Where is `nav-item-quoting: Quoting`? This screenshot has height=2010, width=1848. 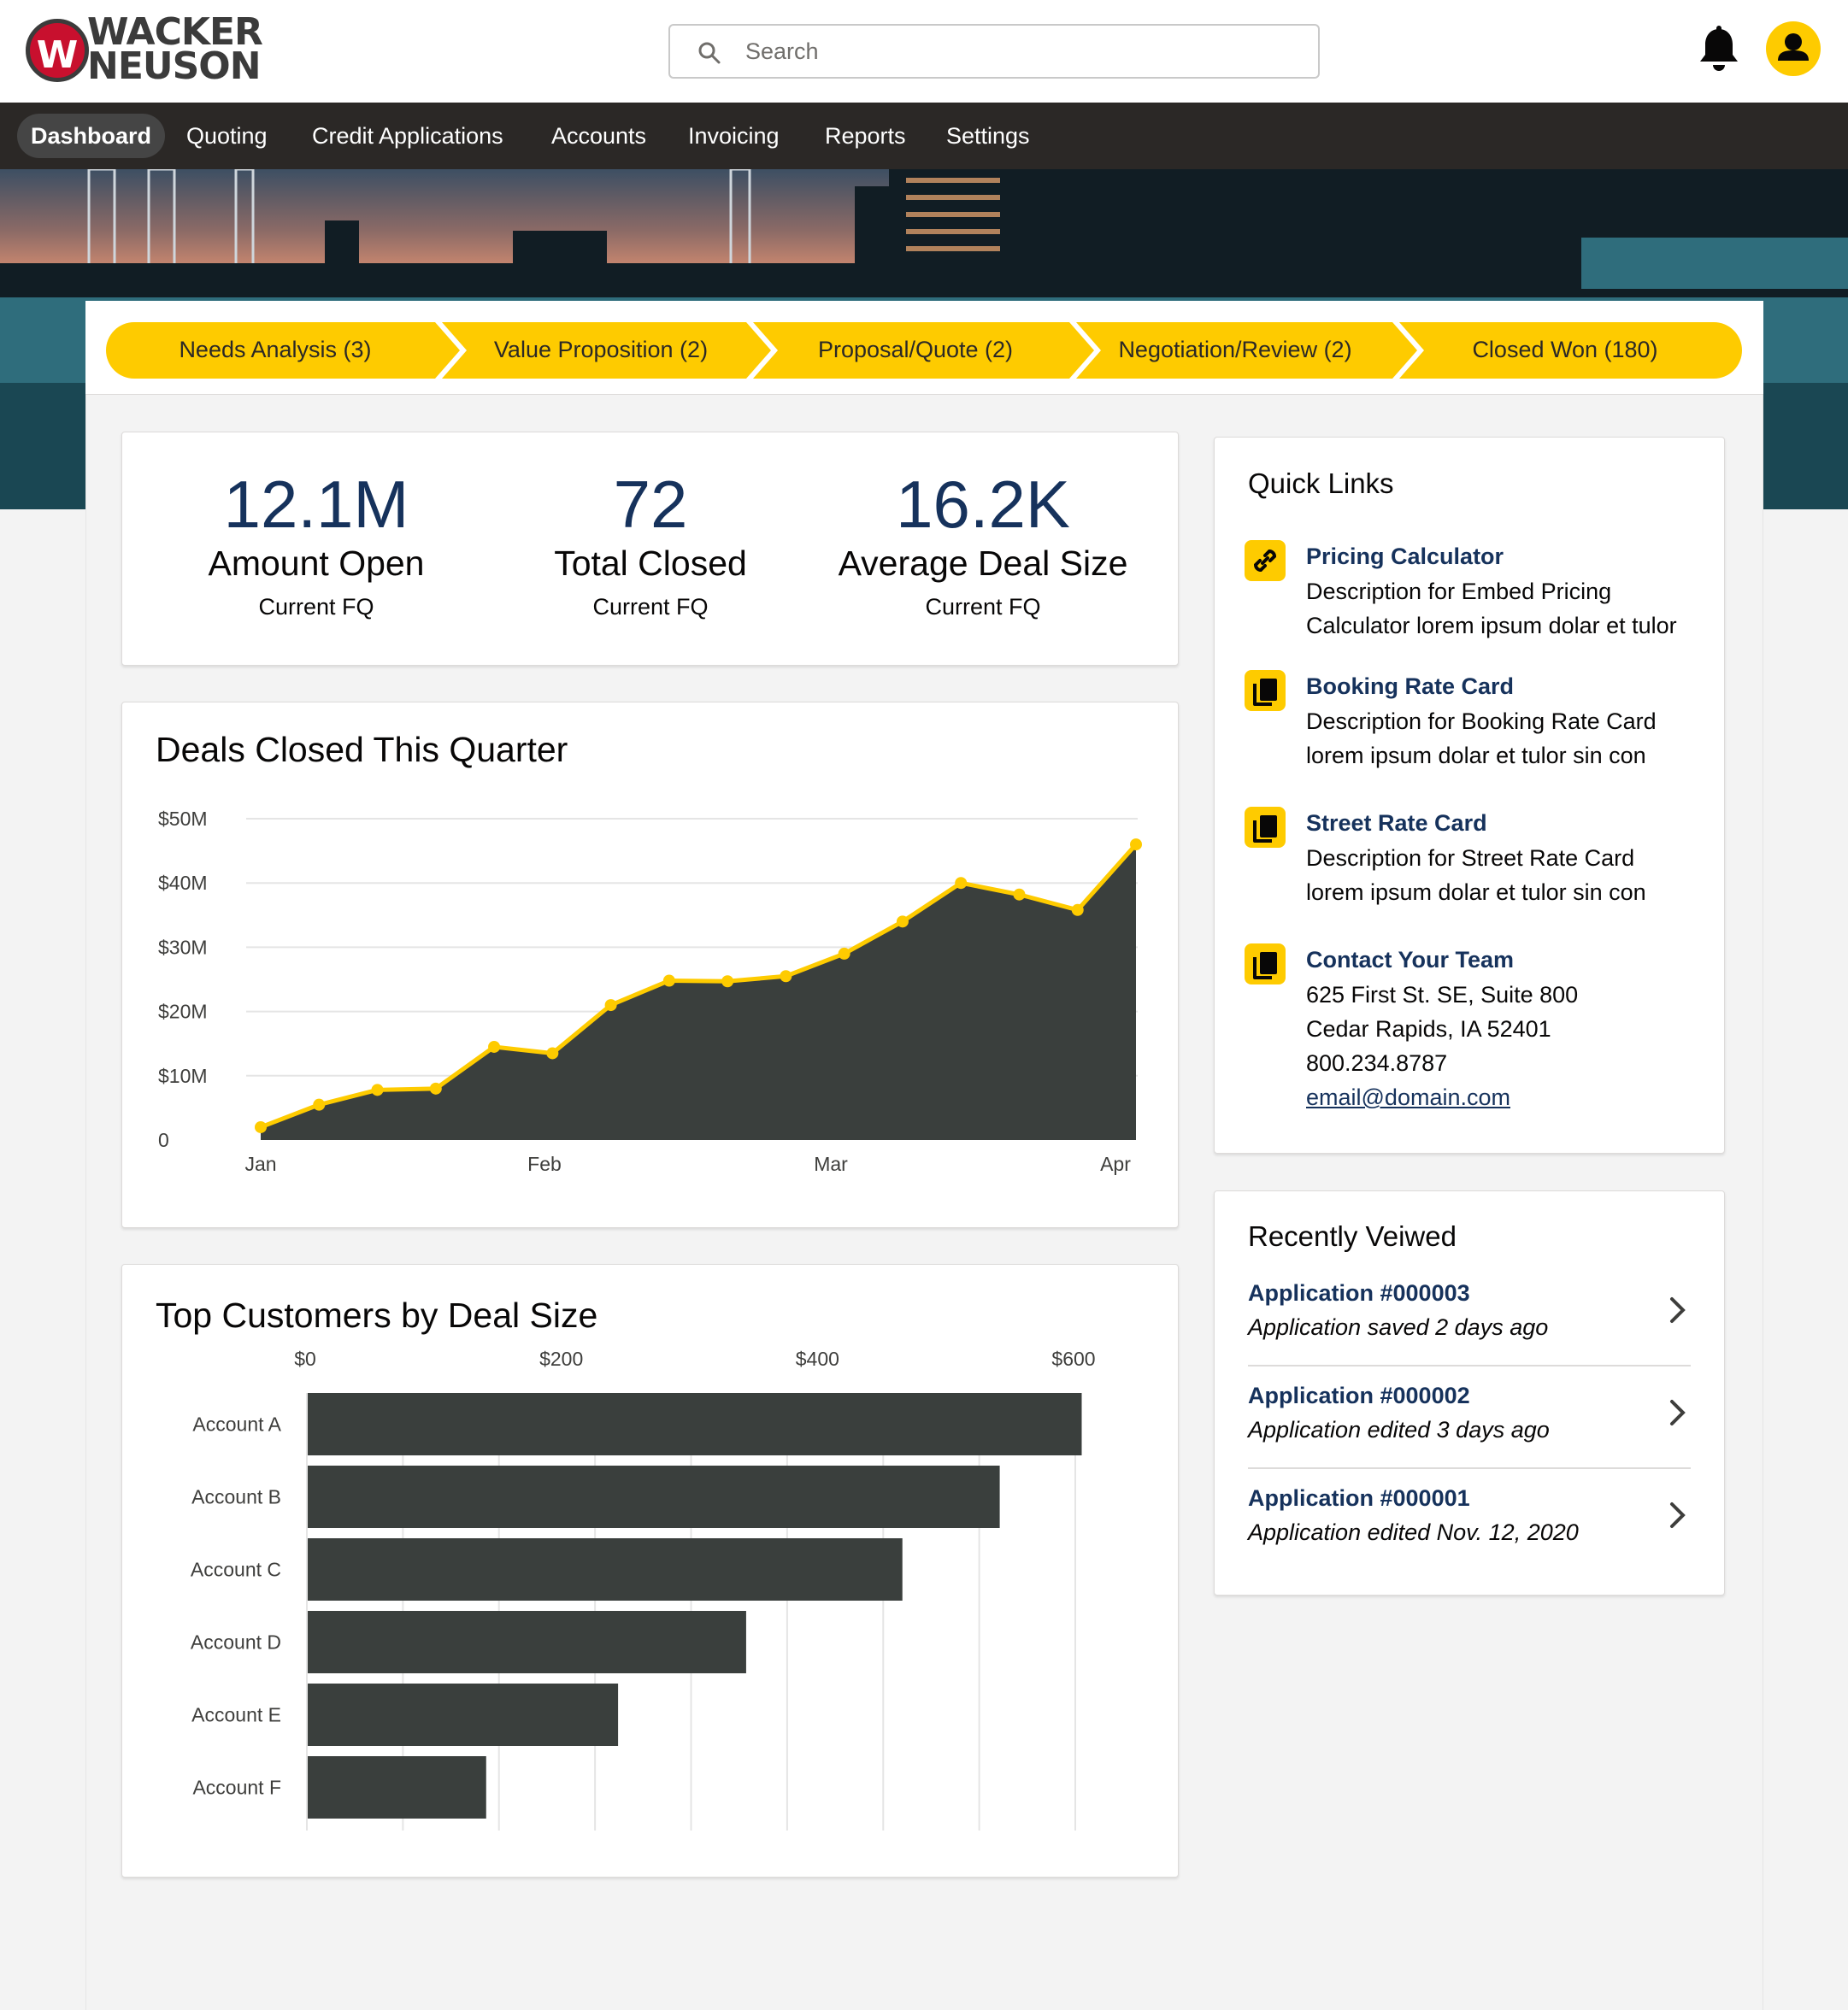 nav-item-quoting: Quoting is located at coordinates (227, 136).